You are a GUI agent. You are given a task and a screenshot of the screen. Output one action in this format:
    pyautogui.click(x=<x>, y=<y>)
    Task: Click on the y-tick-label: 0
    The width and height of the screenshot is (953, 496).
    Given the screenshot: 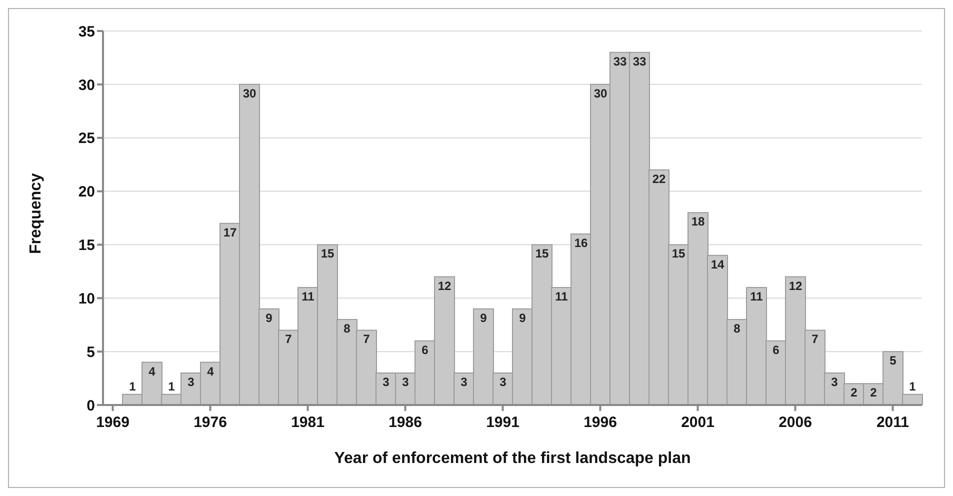 What is the action you would take?
    pyautogui.click(x=90, y=405)
    